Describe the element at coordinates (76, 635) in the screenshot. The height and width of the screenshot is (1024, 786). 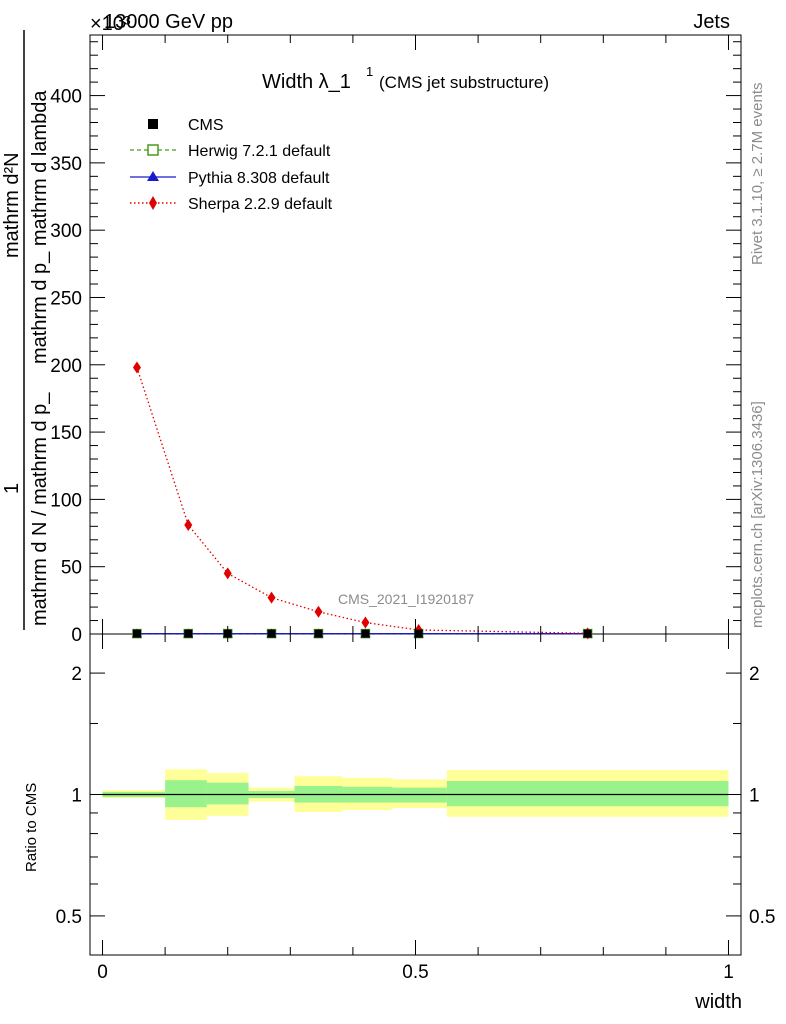
I see `main-ytick-label: 0` at that location.